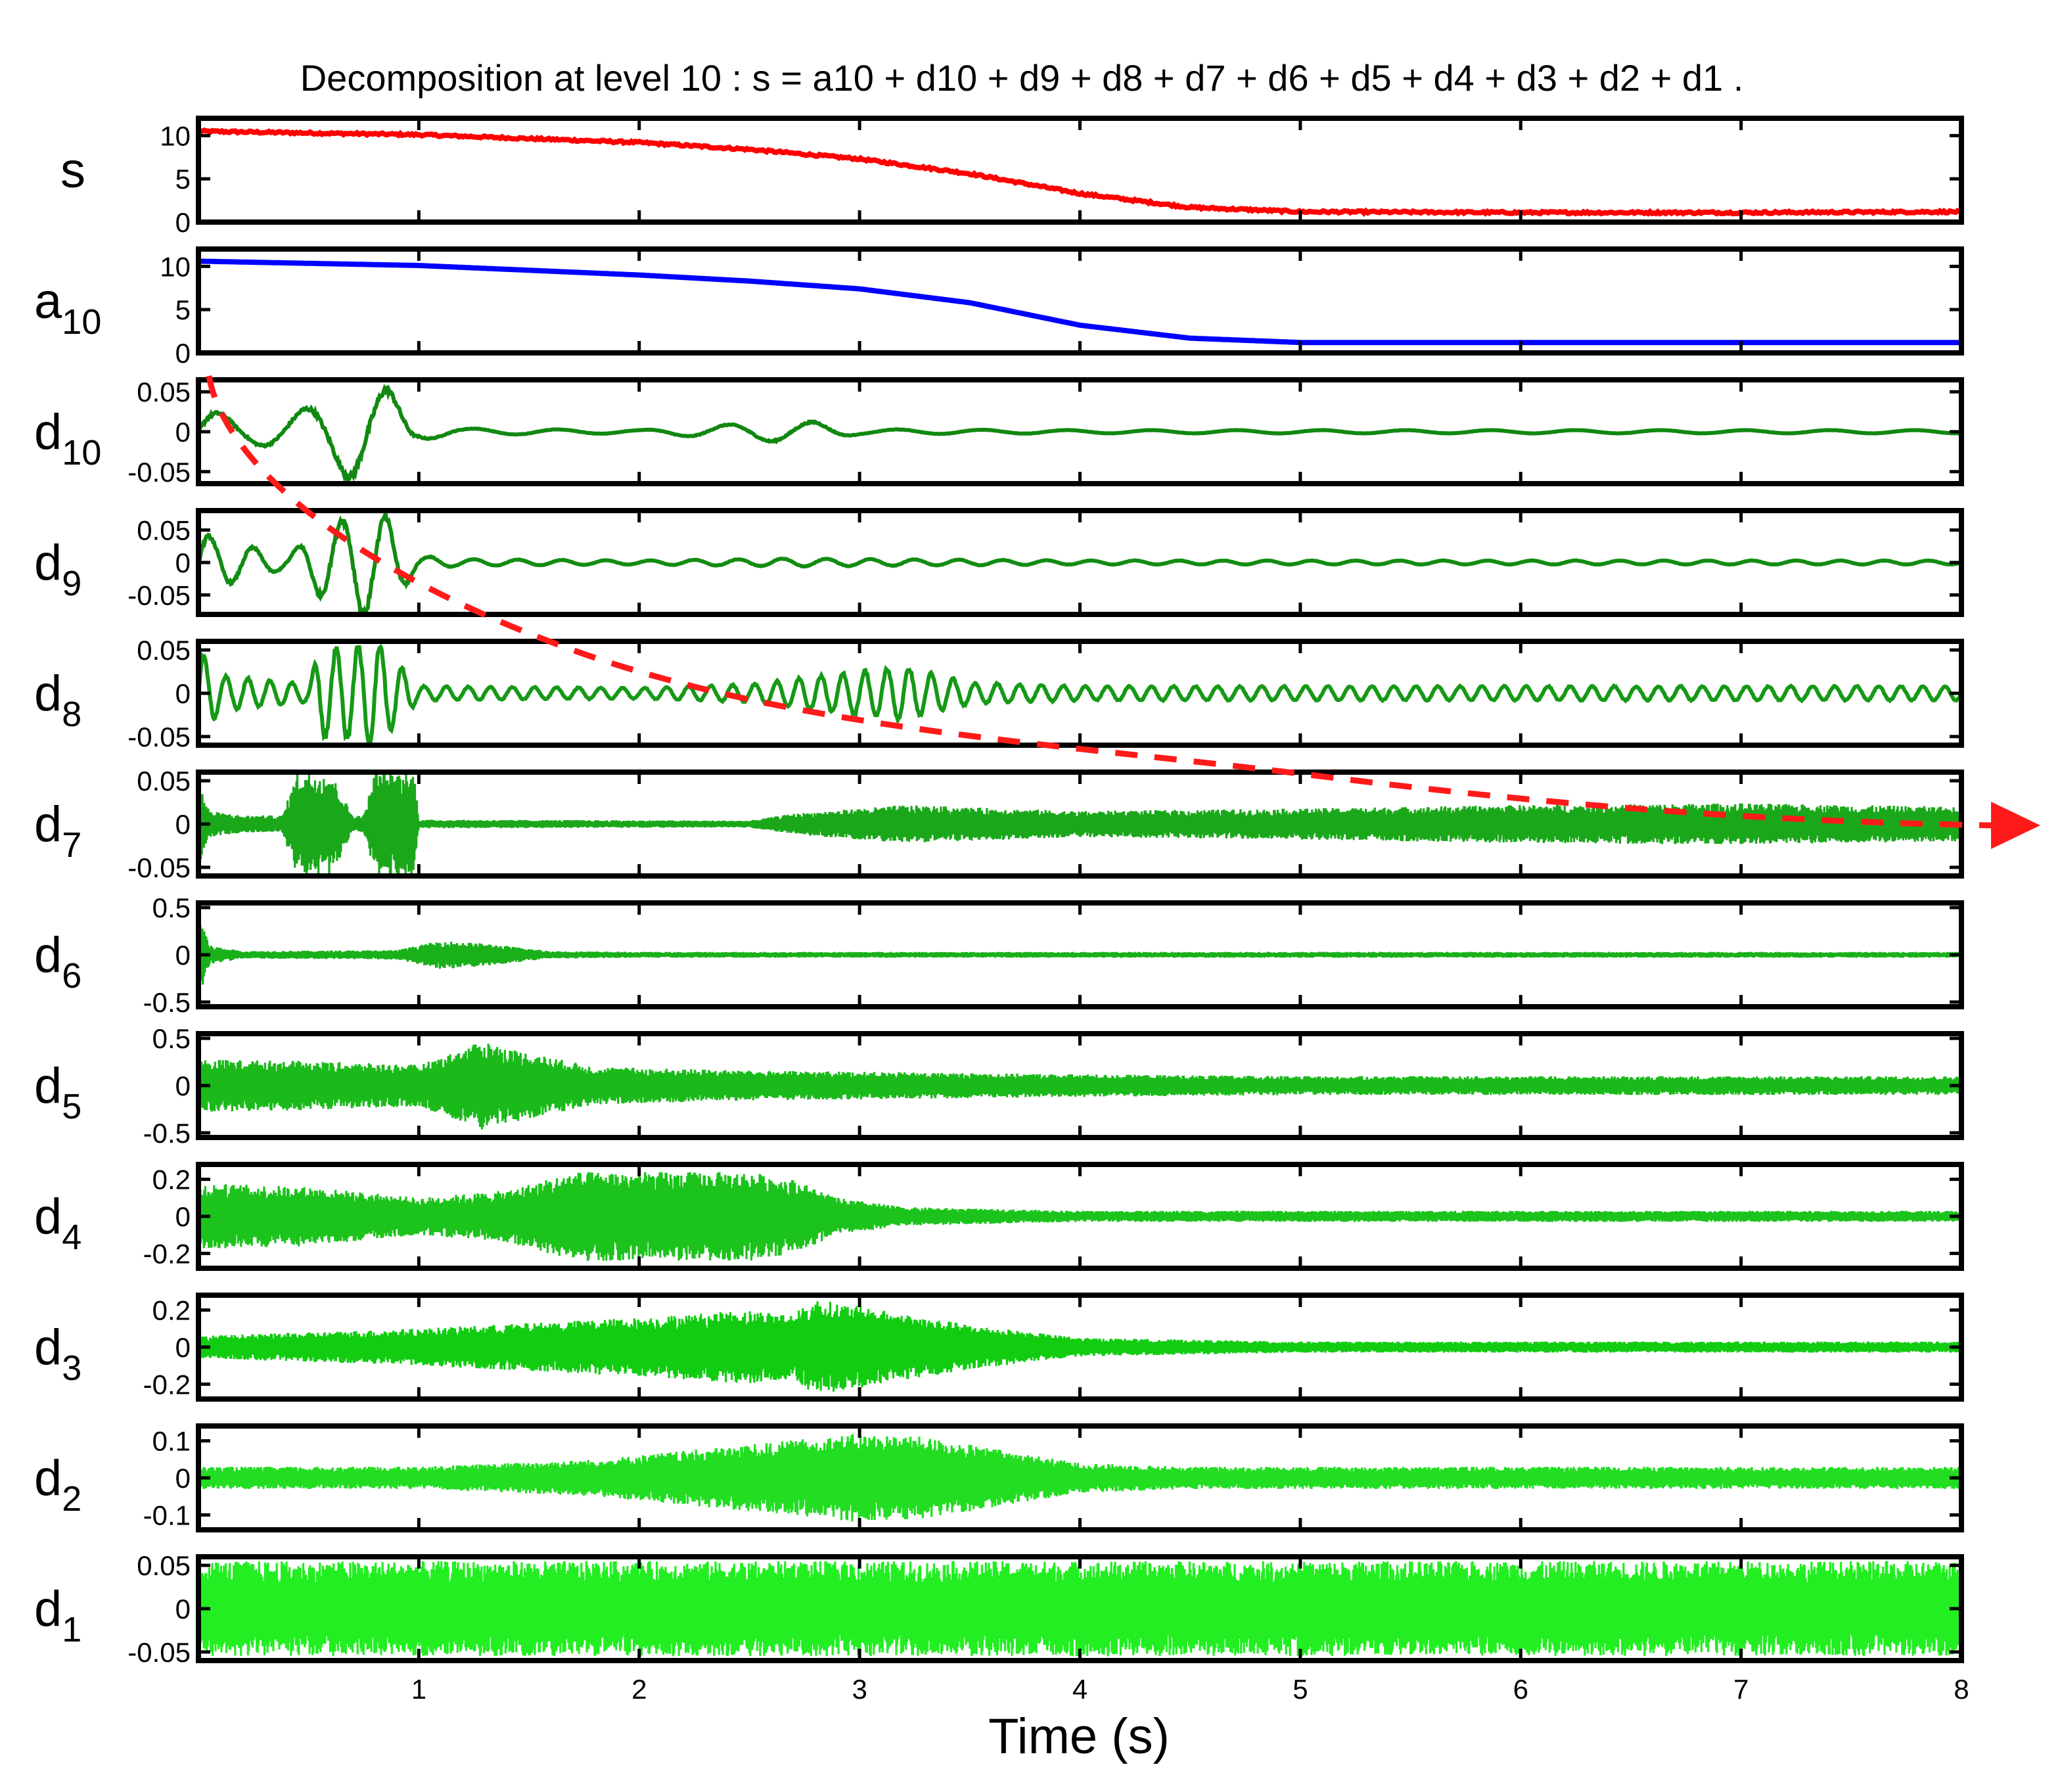 Image resolution: width=2060 pixels, height=1792 pixels. Describe the element at coordinates (172, 1441) in the screenshot. I see `ytick-label: 0.1` at that location.